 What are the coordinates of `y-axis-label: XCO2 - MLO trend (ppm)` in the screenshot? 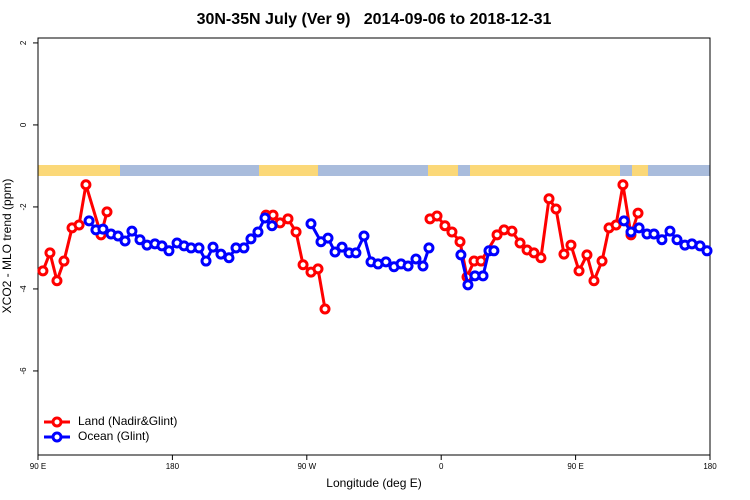 It's located at (7, 246).